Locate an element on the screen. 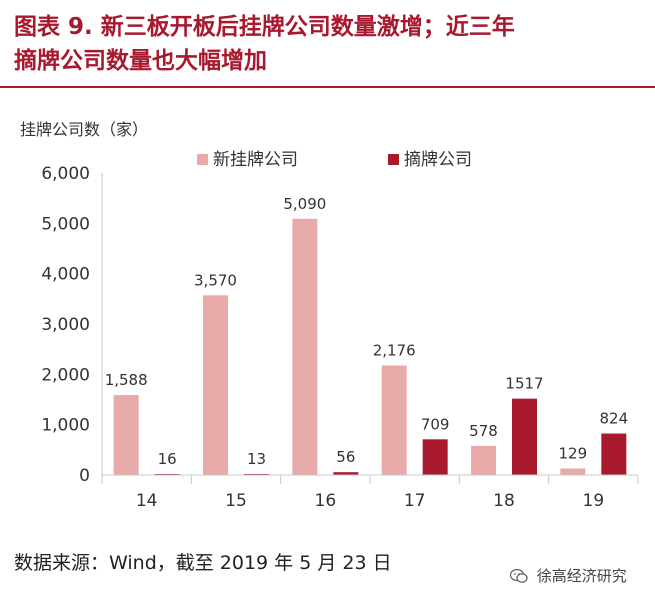 The image size is (655, 598). data-label: 578 is located at coordinates (483, 431).